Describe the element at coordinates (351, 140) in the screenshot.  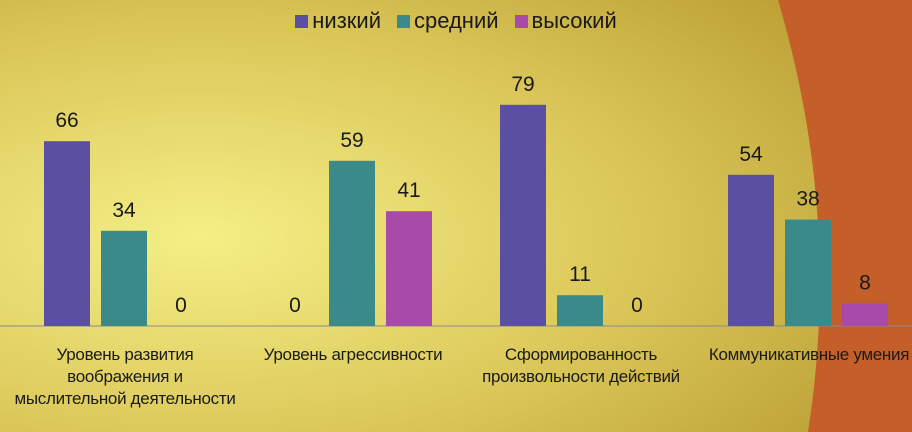
I see `value-label-medium-2: 59` at that location.